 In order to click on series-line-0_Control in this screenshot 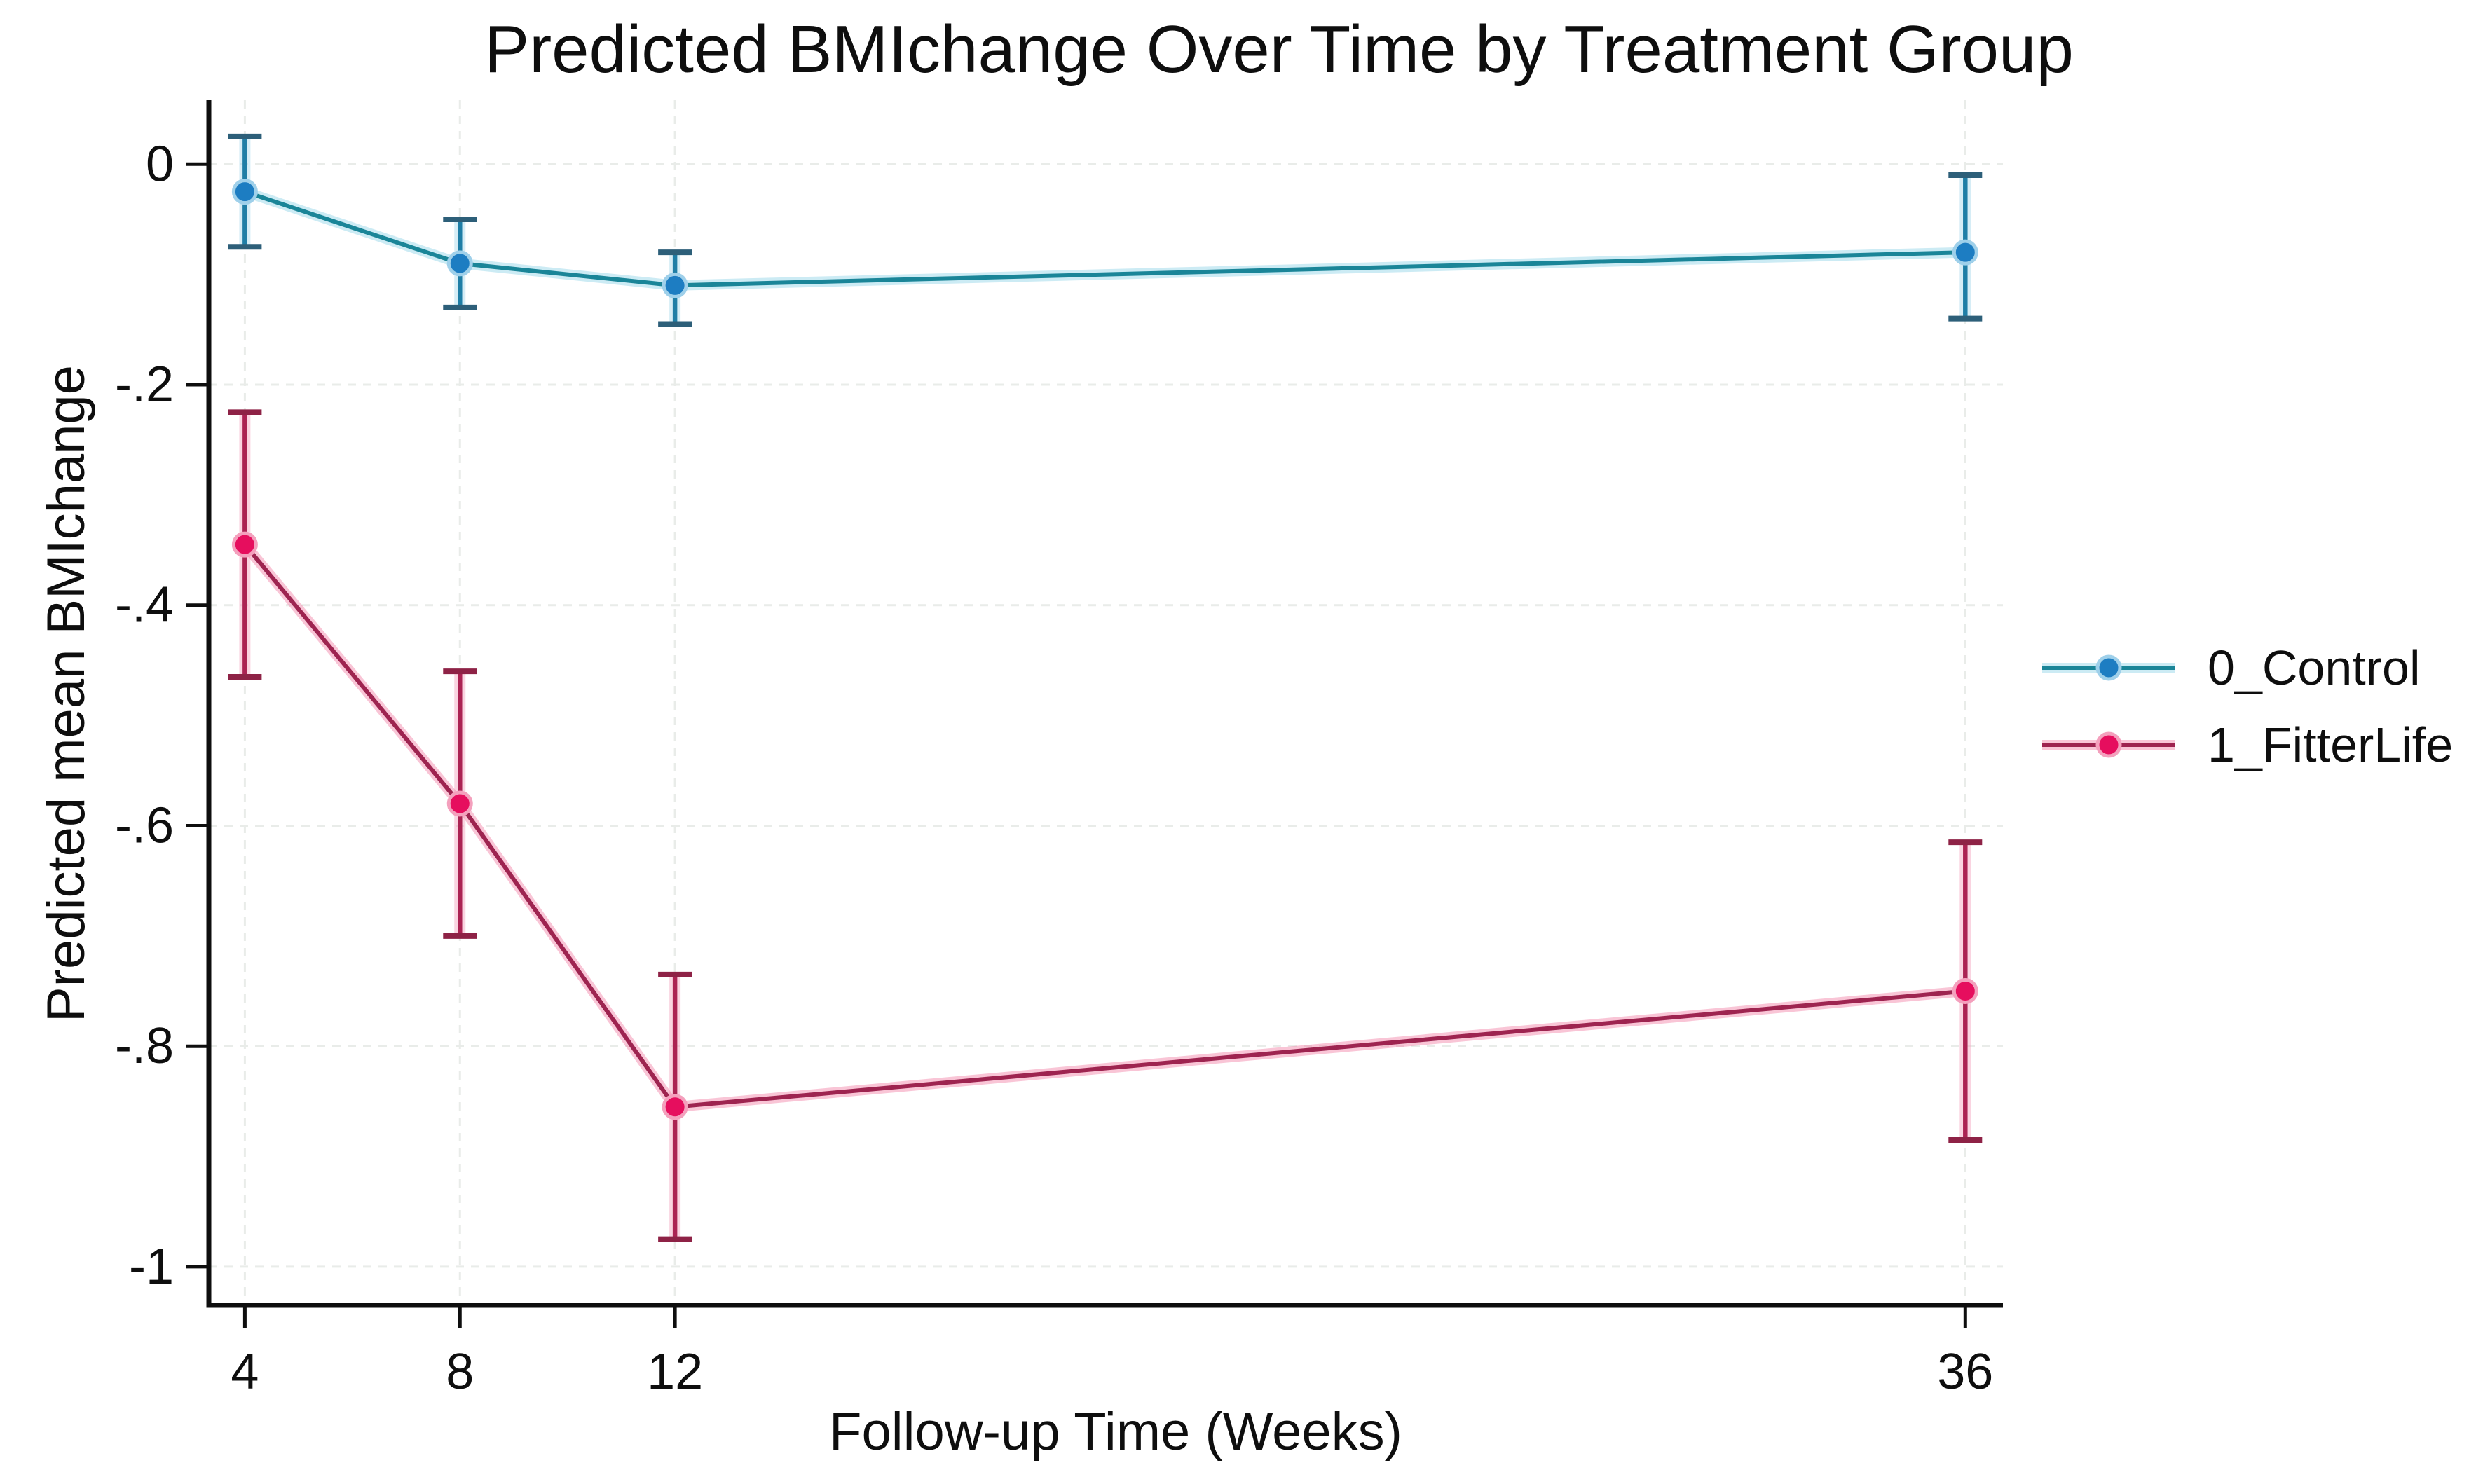, I will do `click(1105, 238)`.